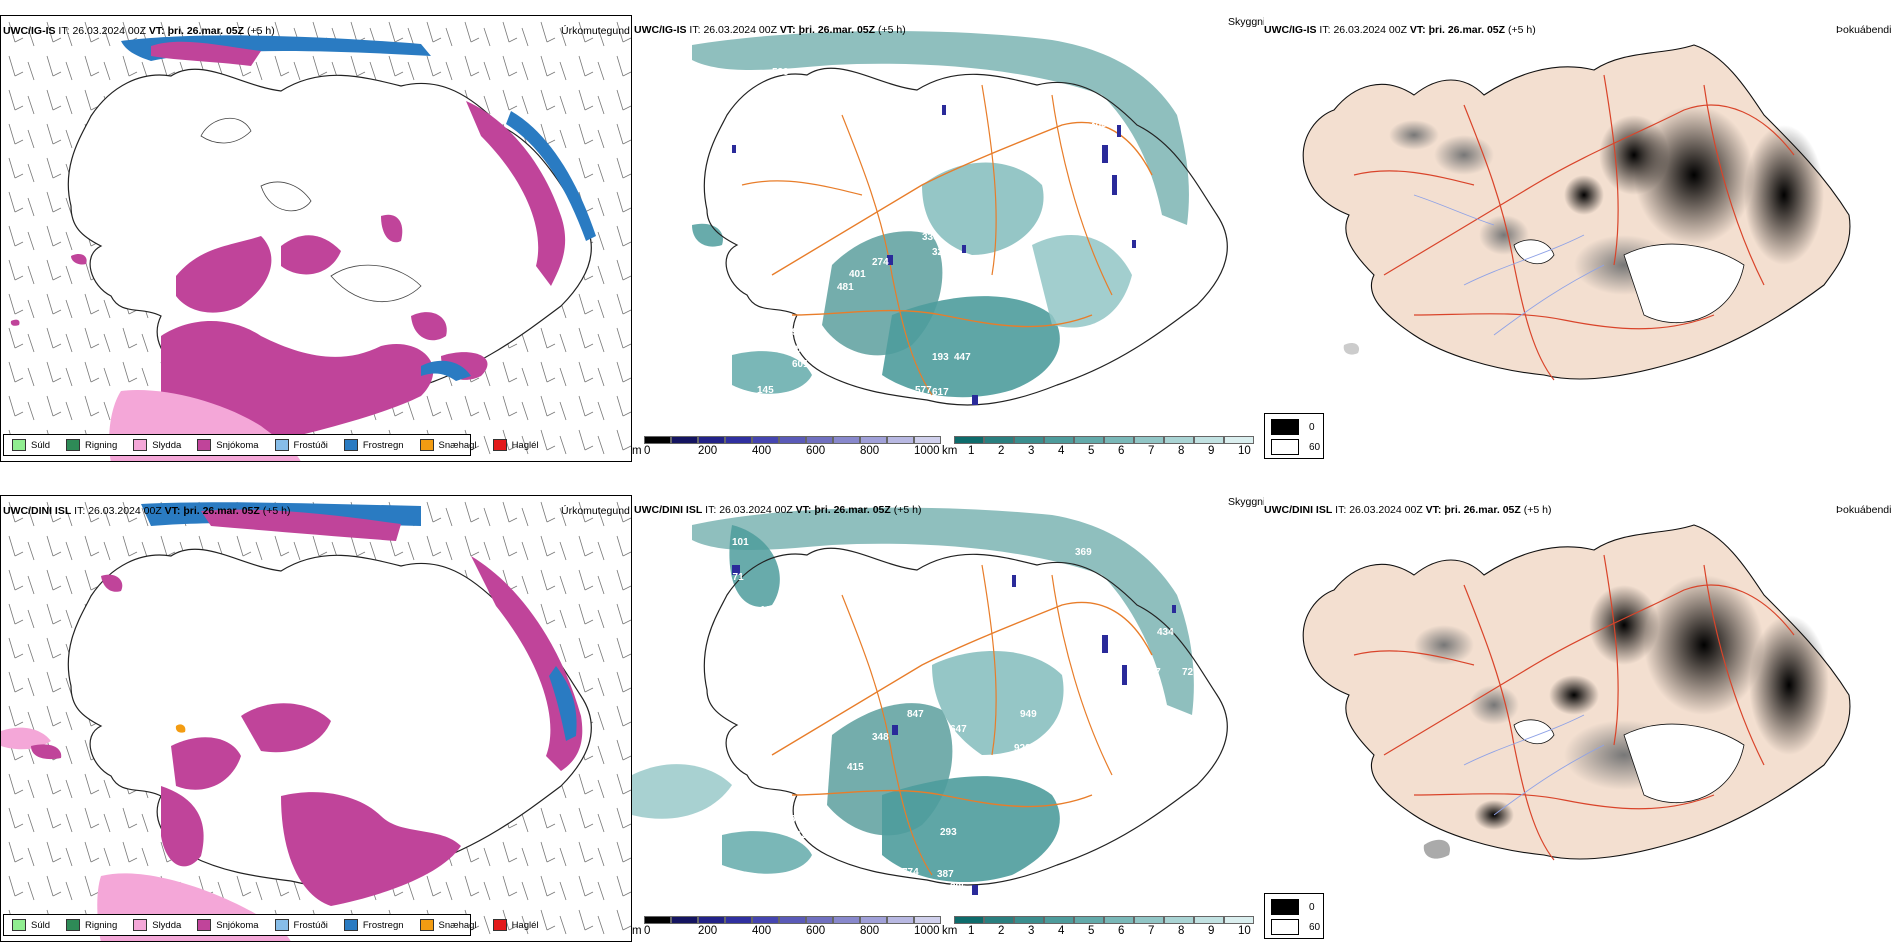 Image resolution: width=1900 pixels, height=950 pixels. I want to click on legend-item-3: Snjókoma, so click(228, 445).